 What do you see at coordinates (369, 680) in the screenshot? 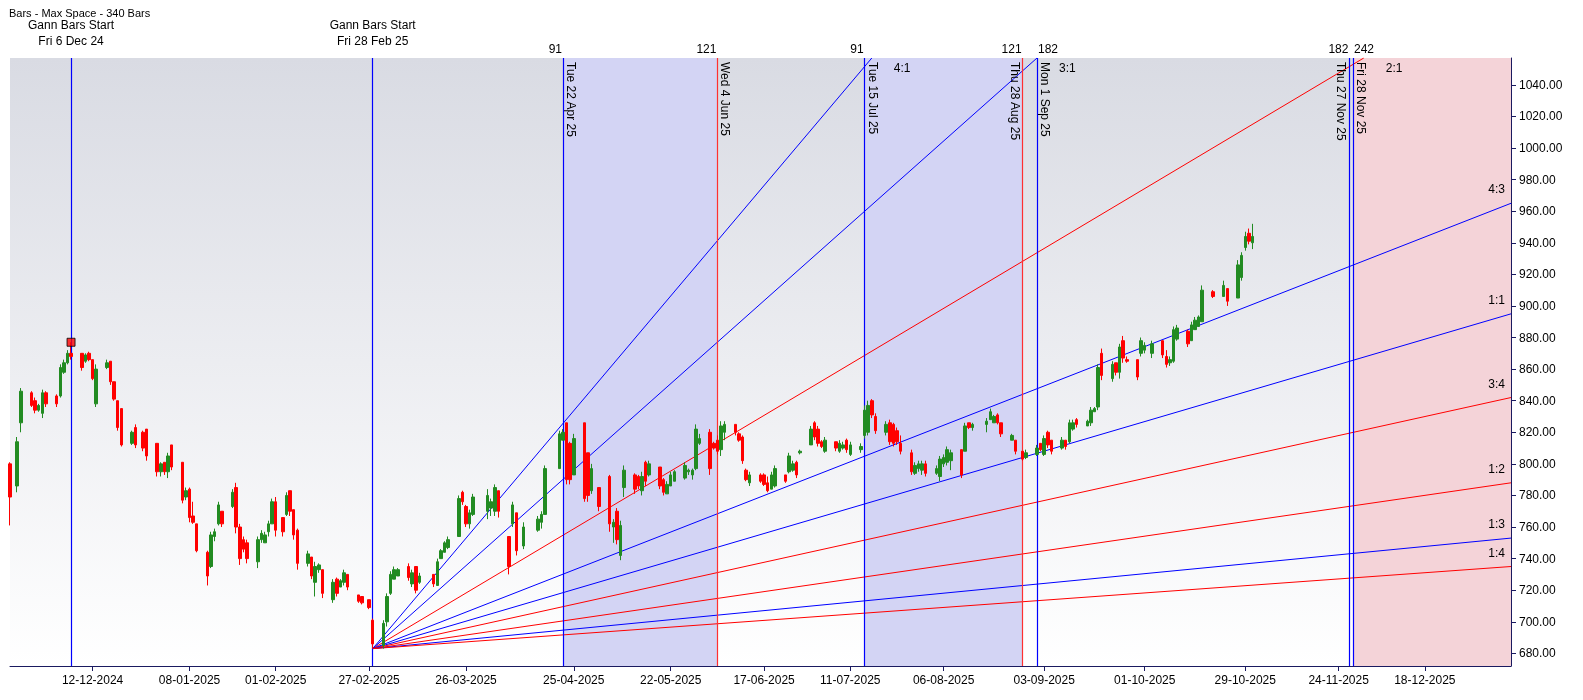
I see `x-tick-label: 27-02-2025` at bounding box center [369, 680].